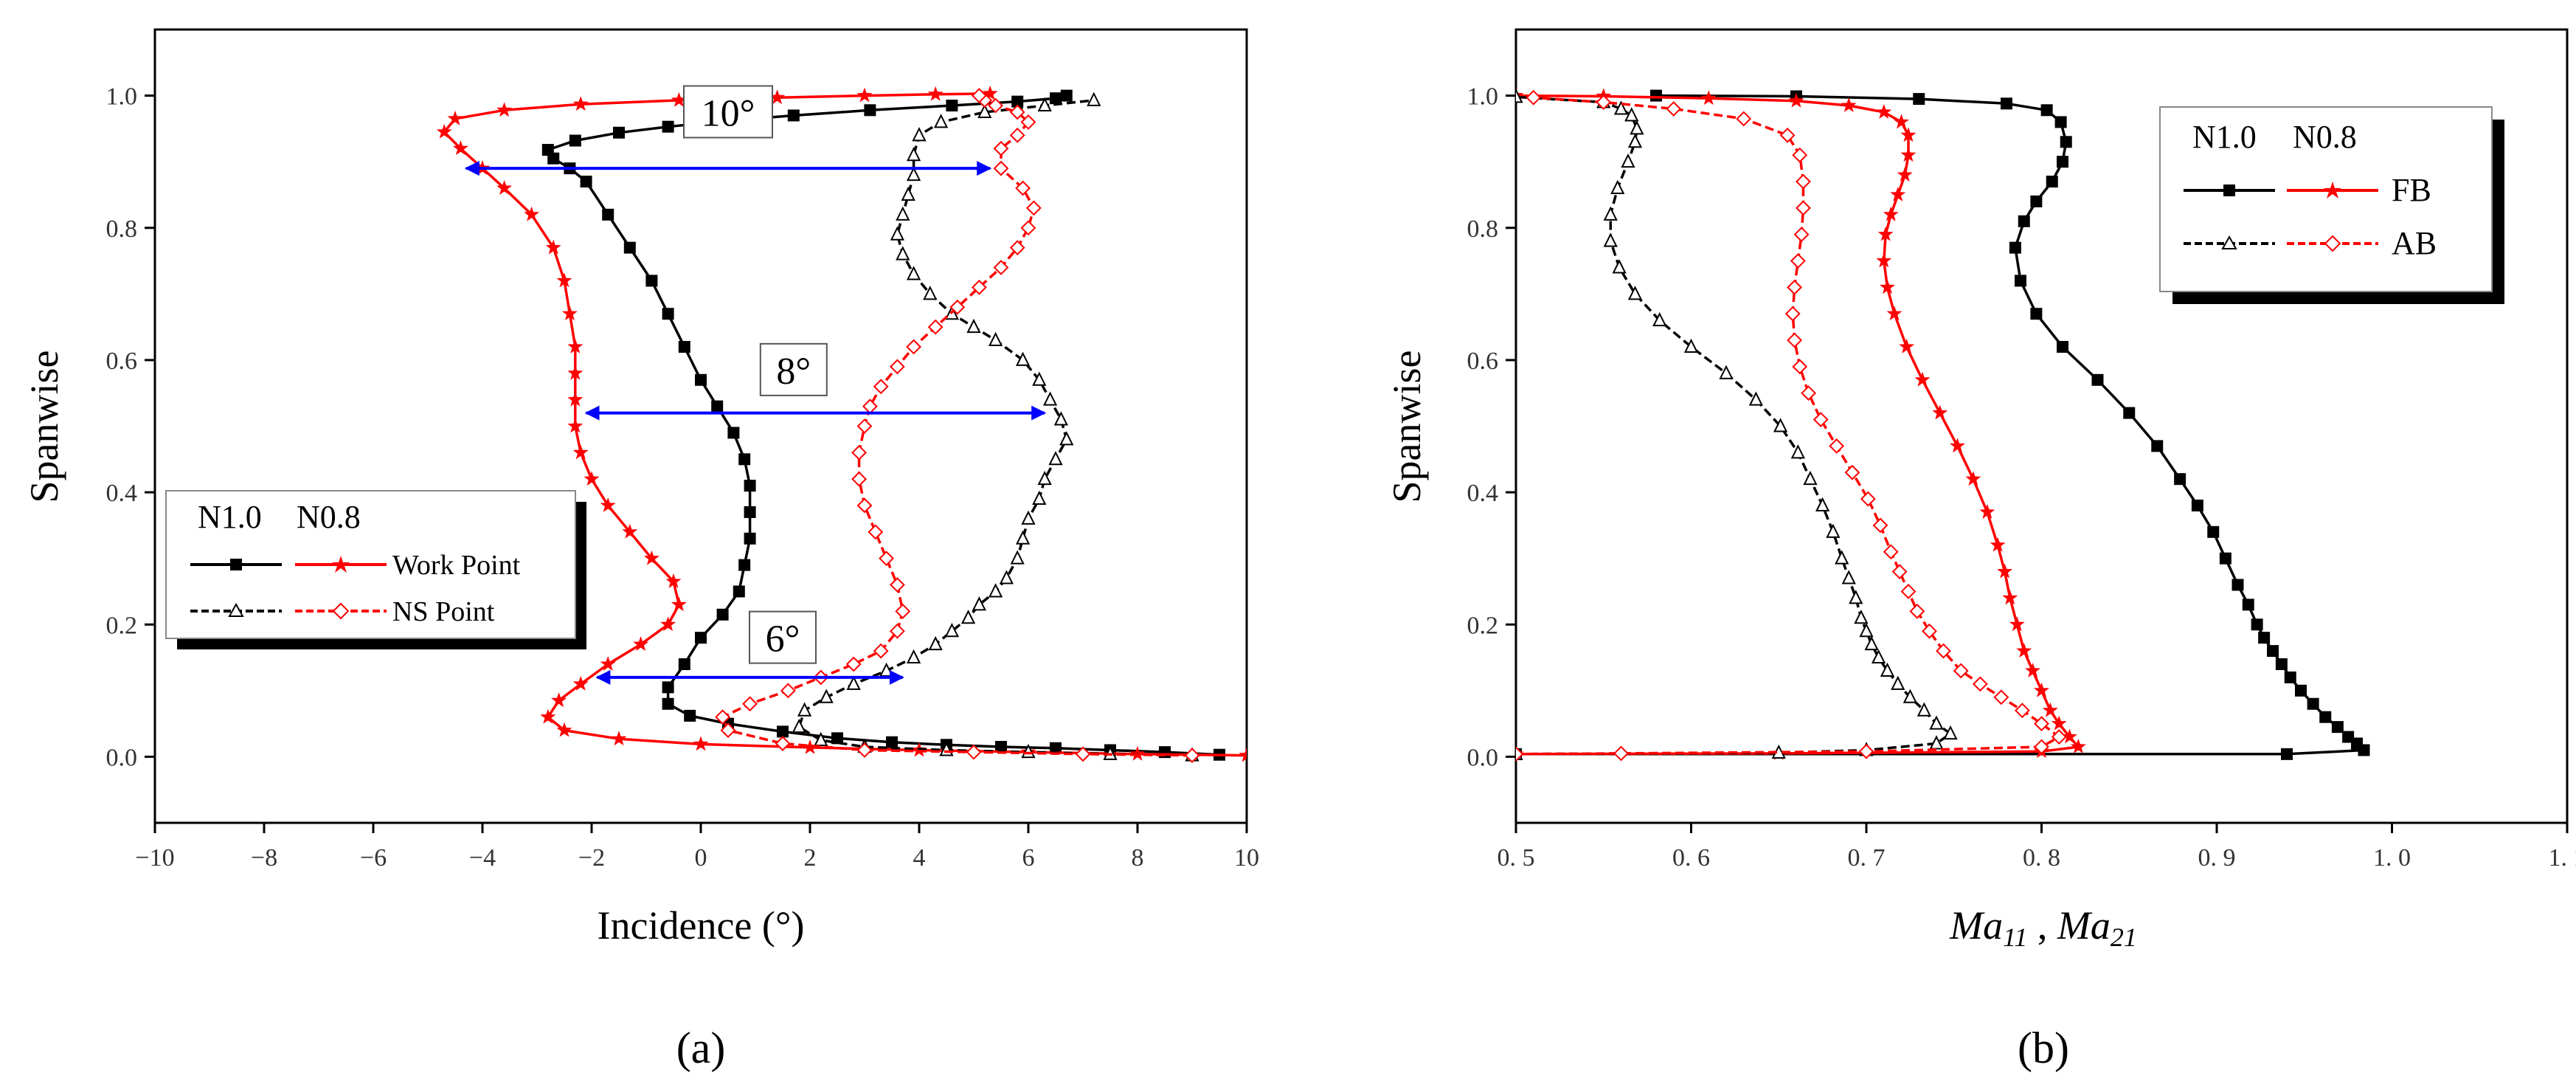  Describe the element at coordinates (1791, 425) in the screenshot. I see `series-n0-8-ab` at that location.